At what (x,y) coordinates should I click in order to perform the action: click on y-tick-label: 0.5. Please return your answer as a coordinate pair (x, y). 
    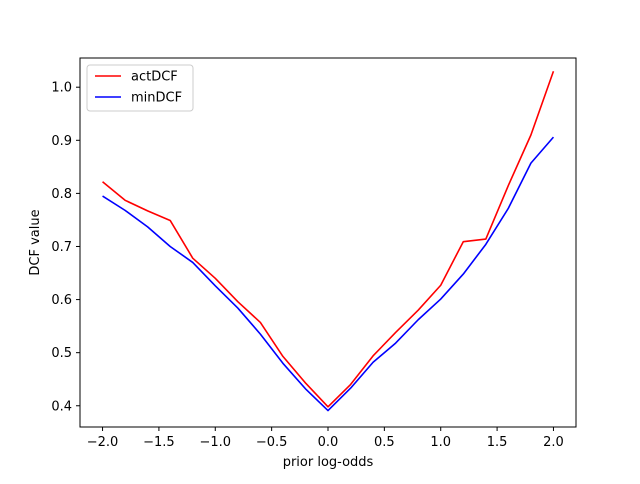
    Looking at the image, I should click on (61, 353).